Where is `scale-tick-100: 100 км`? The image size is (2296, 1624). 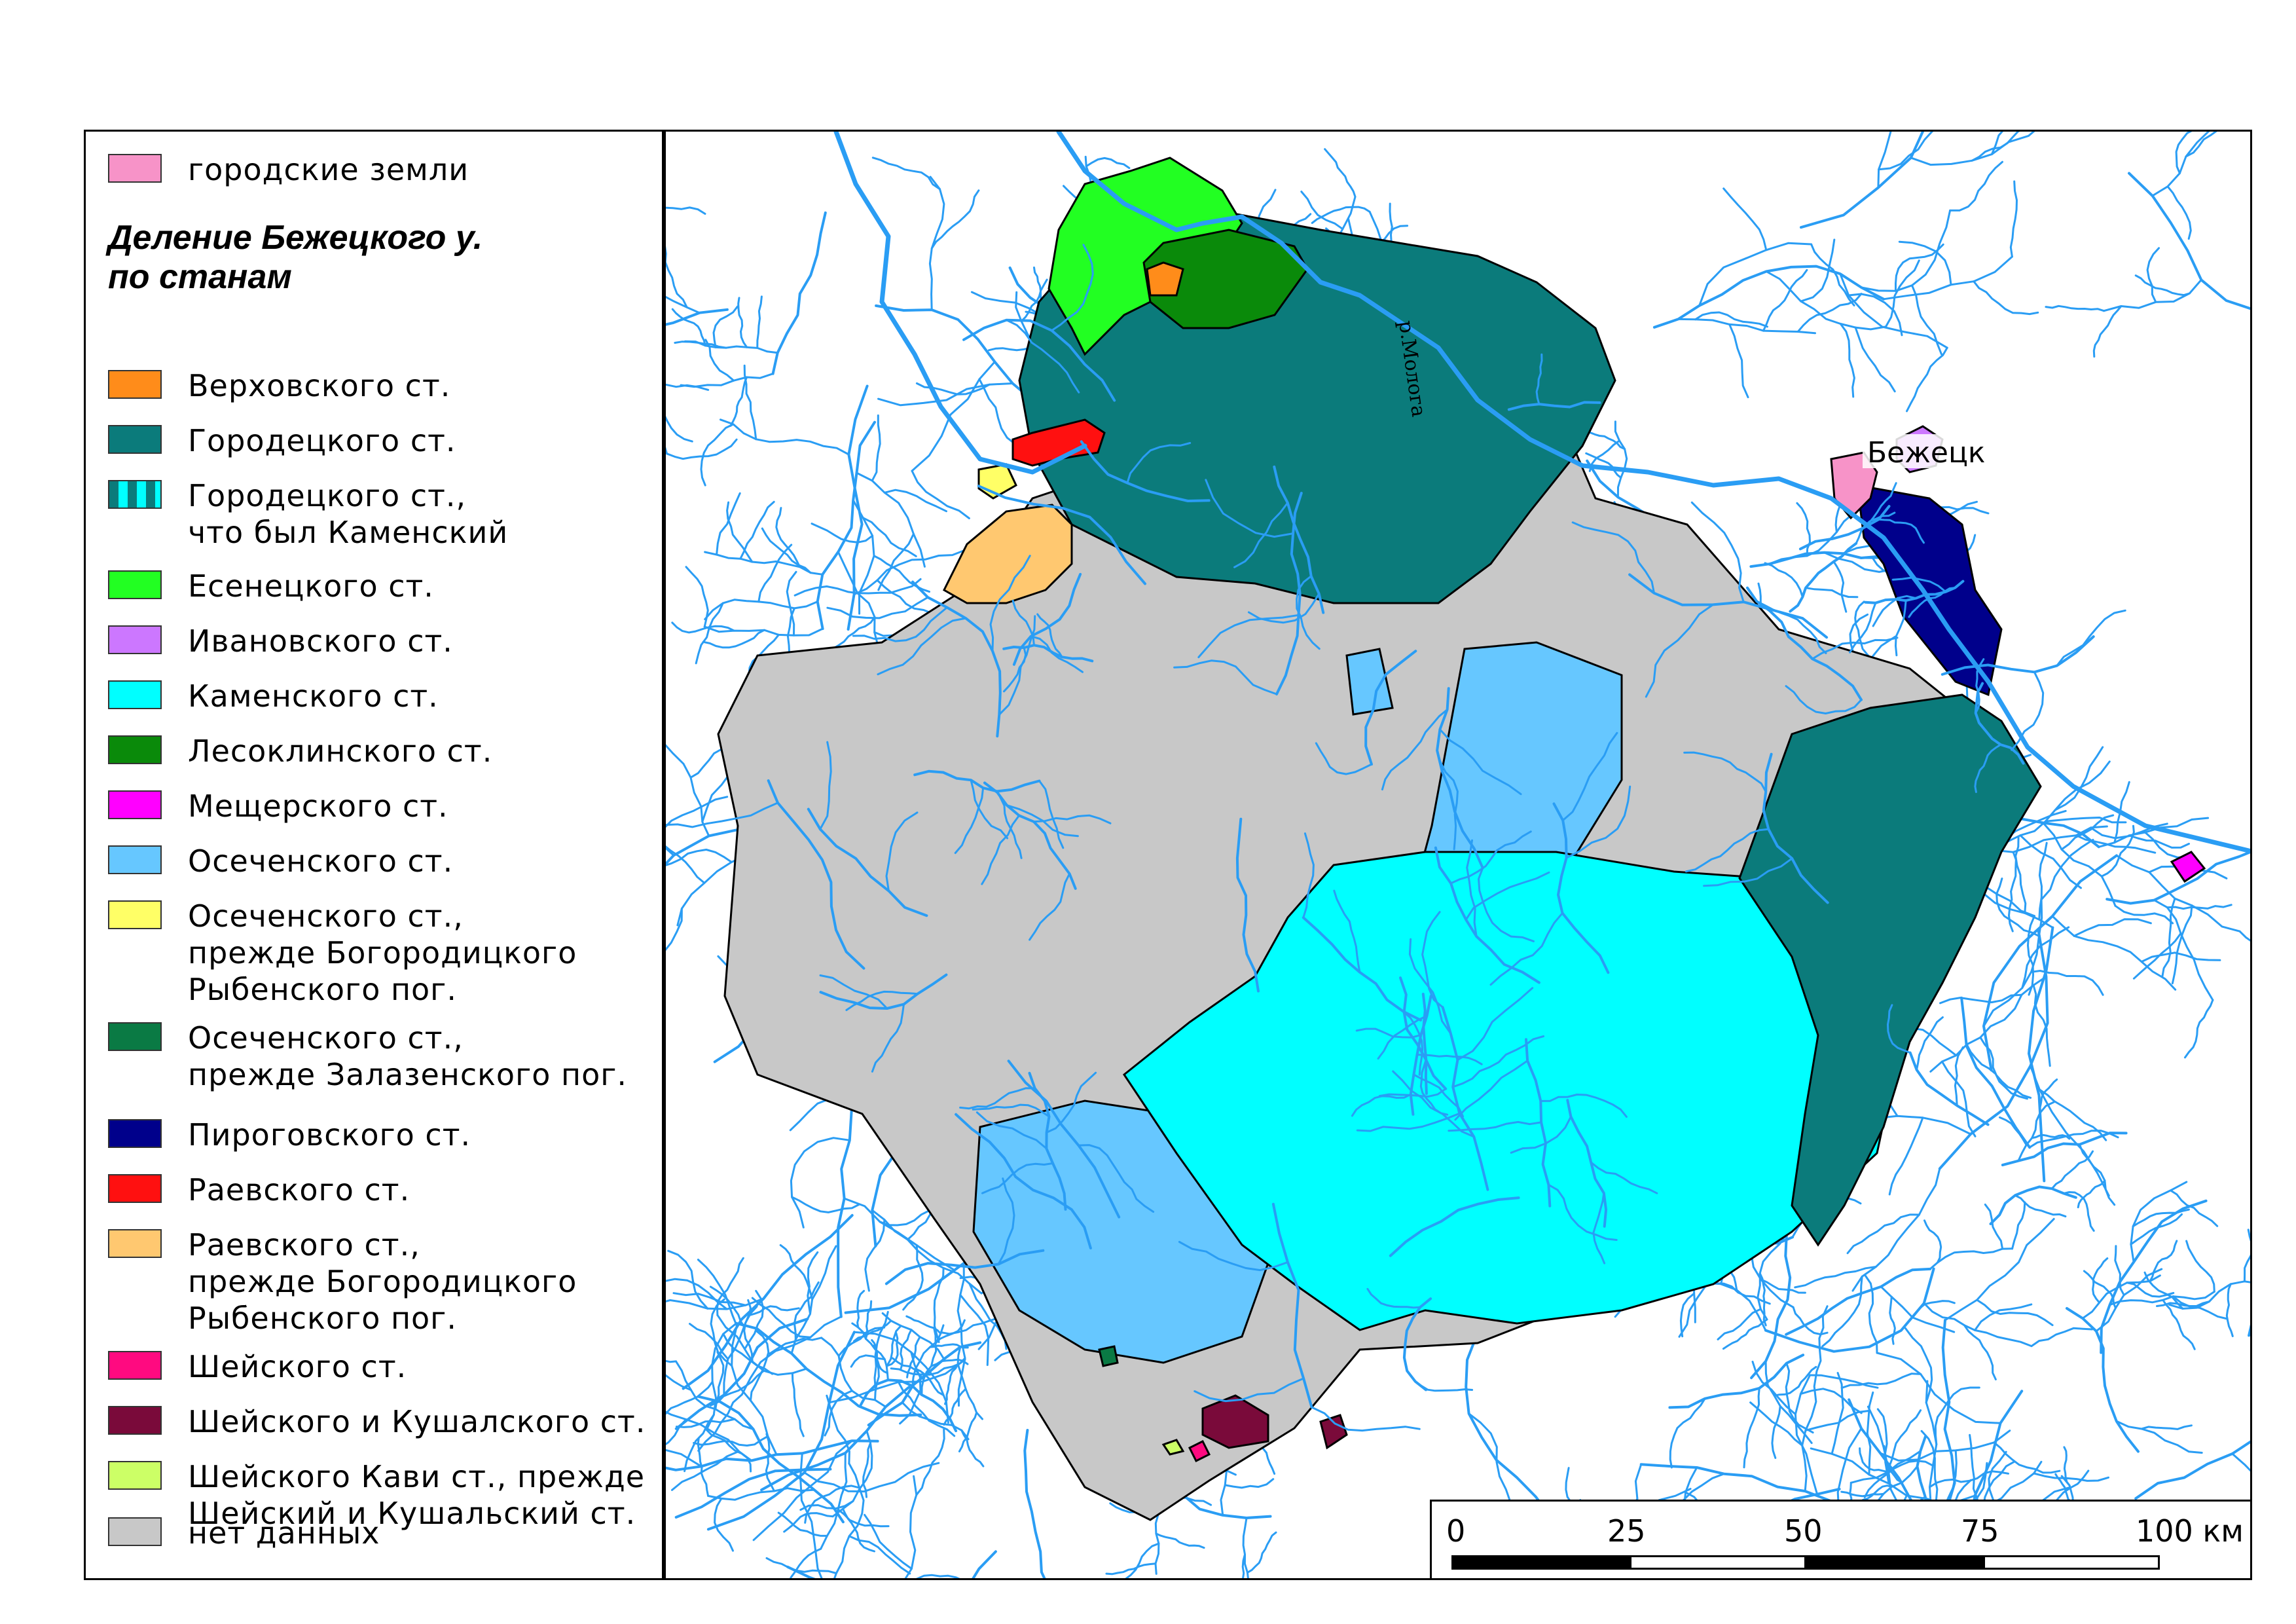
scale-tick-100: 100 км is located at coordinates (2190, 1531).